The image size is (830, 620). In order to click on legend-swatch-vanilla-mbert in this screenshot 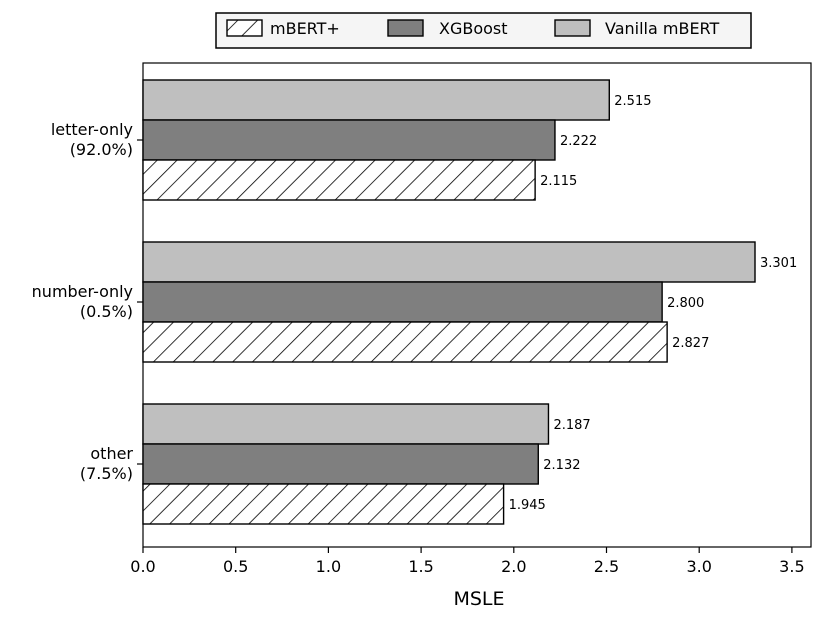, I will do `click(572, 28)`.